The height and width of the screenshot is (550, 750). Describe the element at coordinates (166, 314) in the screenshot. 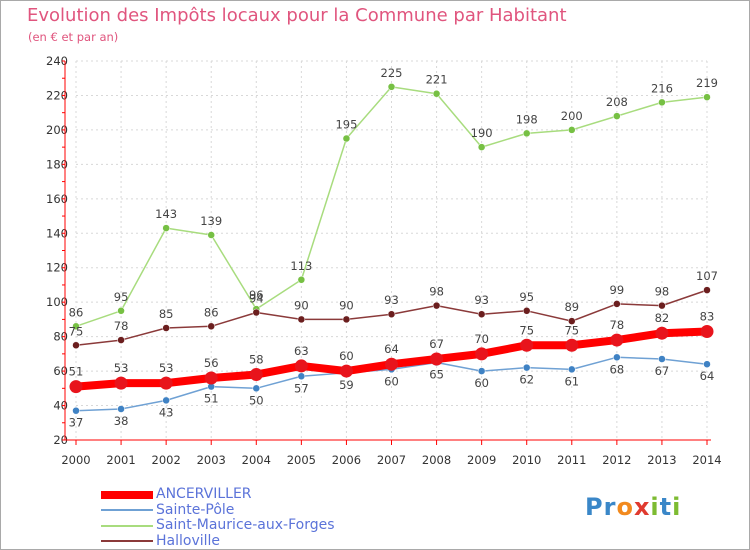

I see `data-label: 85` at that location.